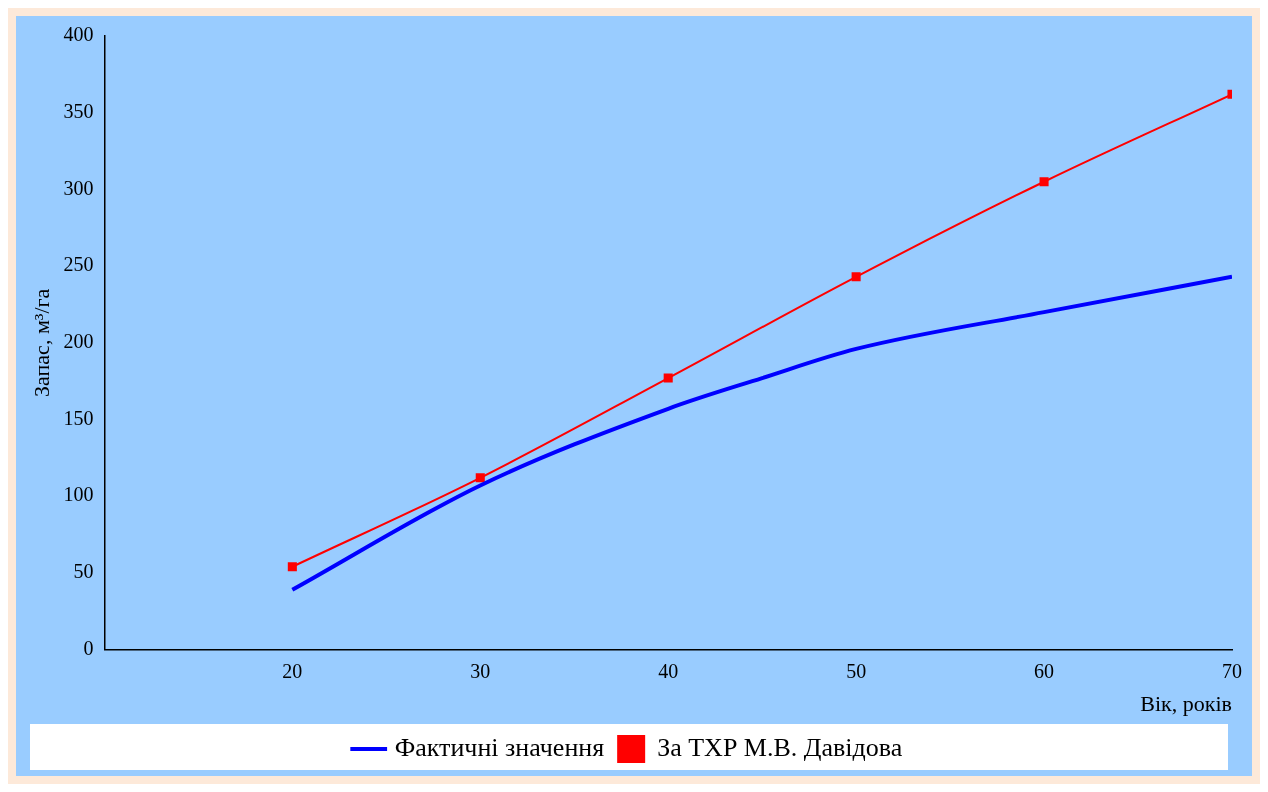 This screenshot has width=1268, height=792. Describe the element at coordinates (78, 34) in the screenshot. I see `y-tick-label: 400` at that location.